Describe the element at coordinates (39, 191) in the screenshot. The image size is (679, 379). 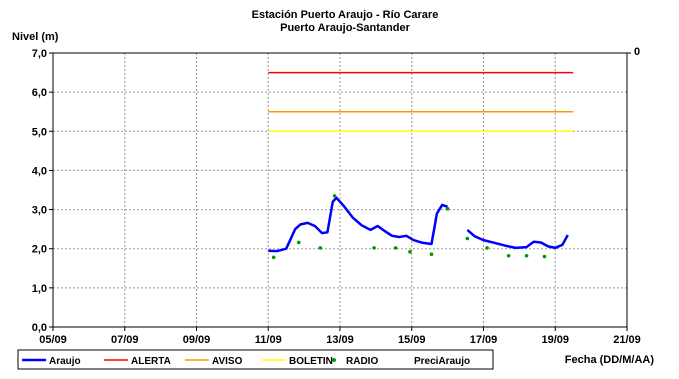
I see `y-tick-labels: 0,0 1,0 2,0 3,0 4,0 5,0 6,0 7,0` at that location.